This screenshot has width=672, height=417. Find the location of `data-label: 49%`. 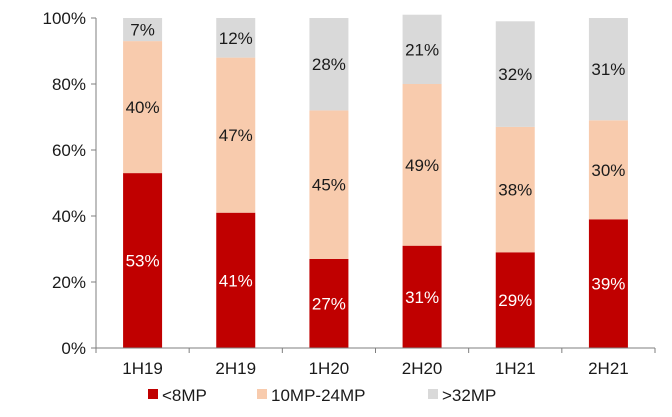

data-label: 49% is located at coordinates (422, 165).